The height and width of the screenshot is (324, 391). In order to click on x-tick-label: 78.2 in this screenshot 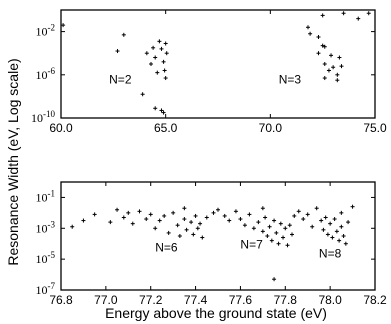, I will do `click(375, 300)`.